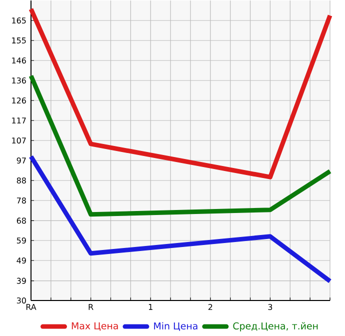 This screenshot has width=345, height=336. What do you see at coordinates (176, 327) in the screenshot?
I see `legend-label: Min Цена` at bounding box center [176, 327].